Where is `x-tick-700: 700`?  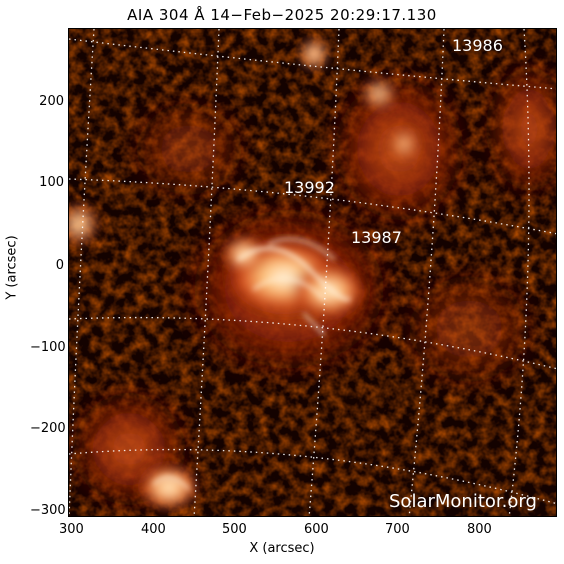
x-tick-700: 700 is located at coordinates (397, 529).